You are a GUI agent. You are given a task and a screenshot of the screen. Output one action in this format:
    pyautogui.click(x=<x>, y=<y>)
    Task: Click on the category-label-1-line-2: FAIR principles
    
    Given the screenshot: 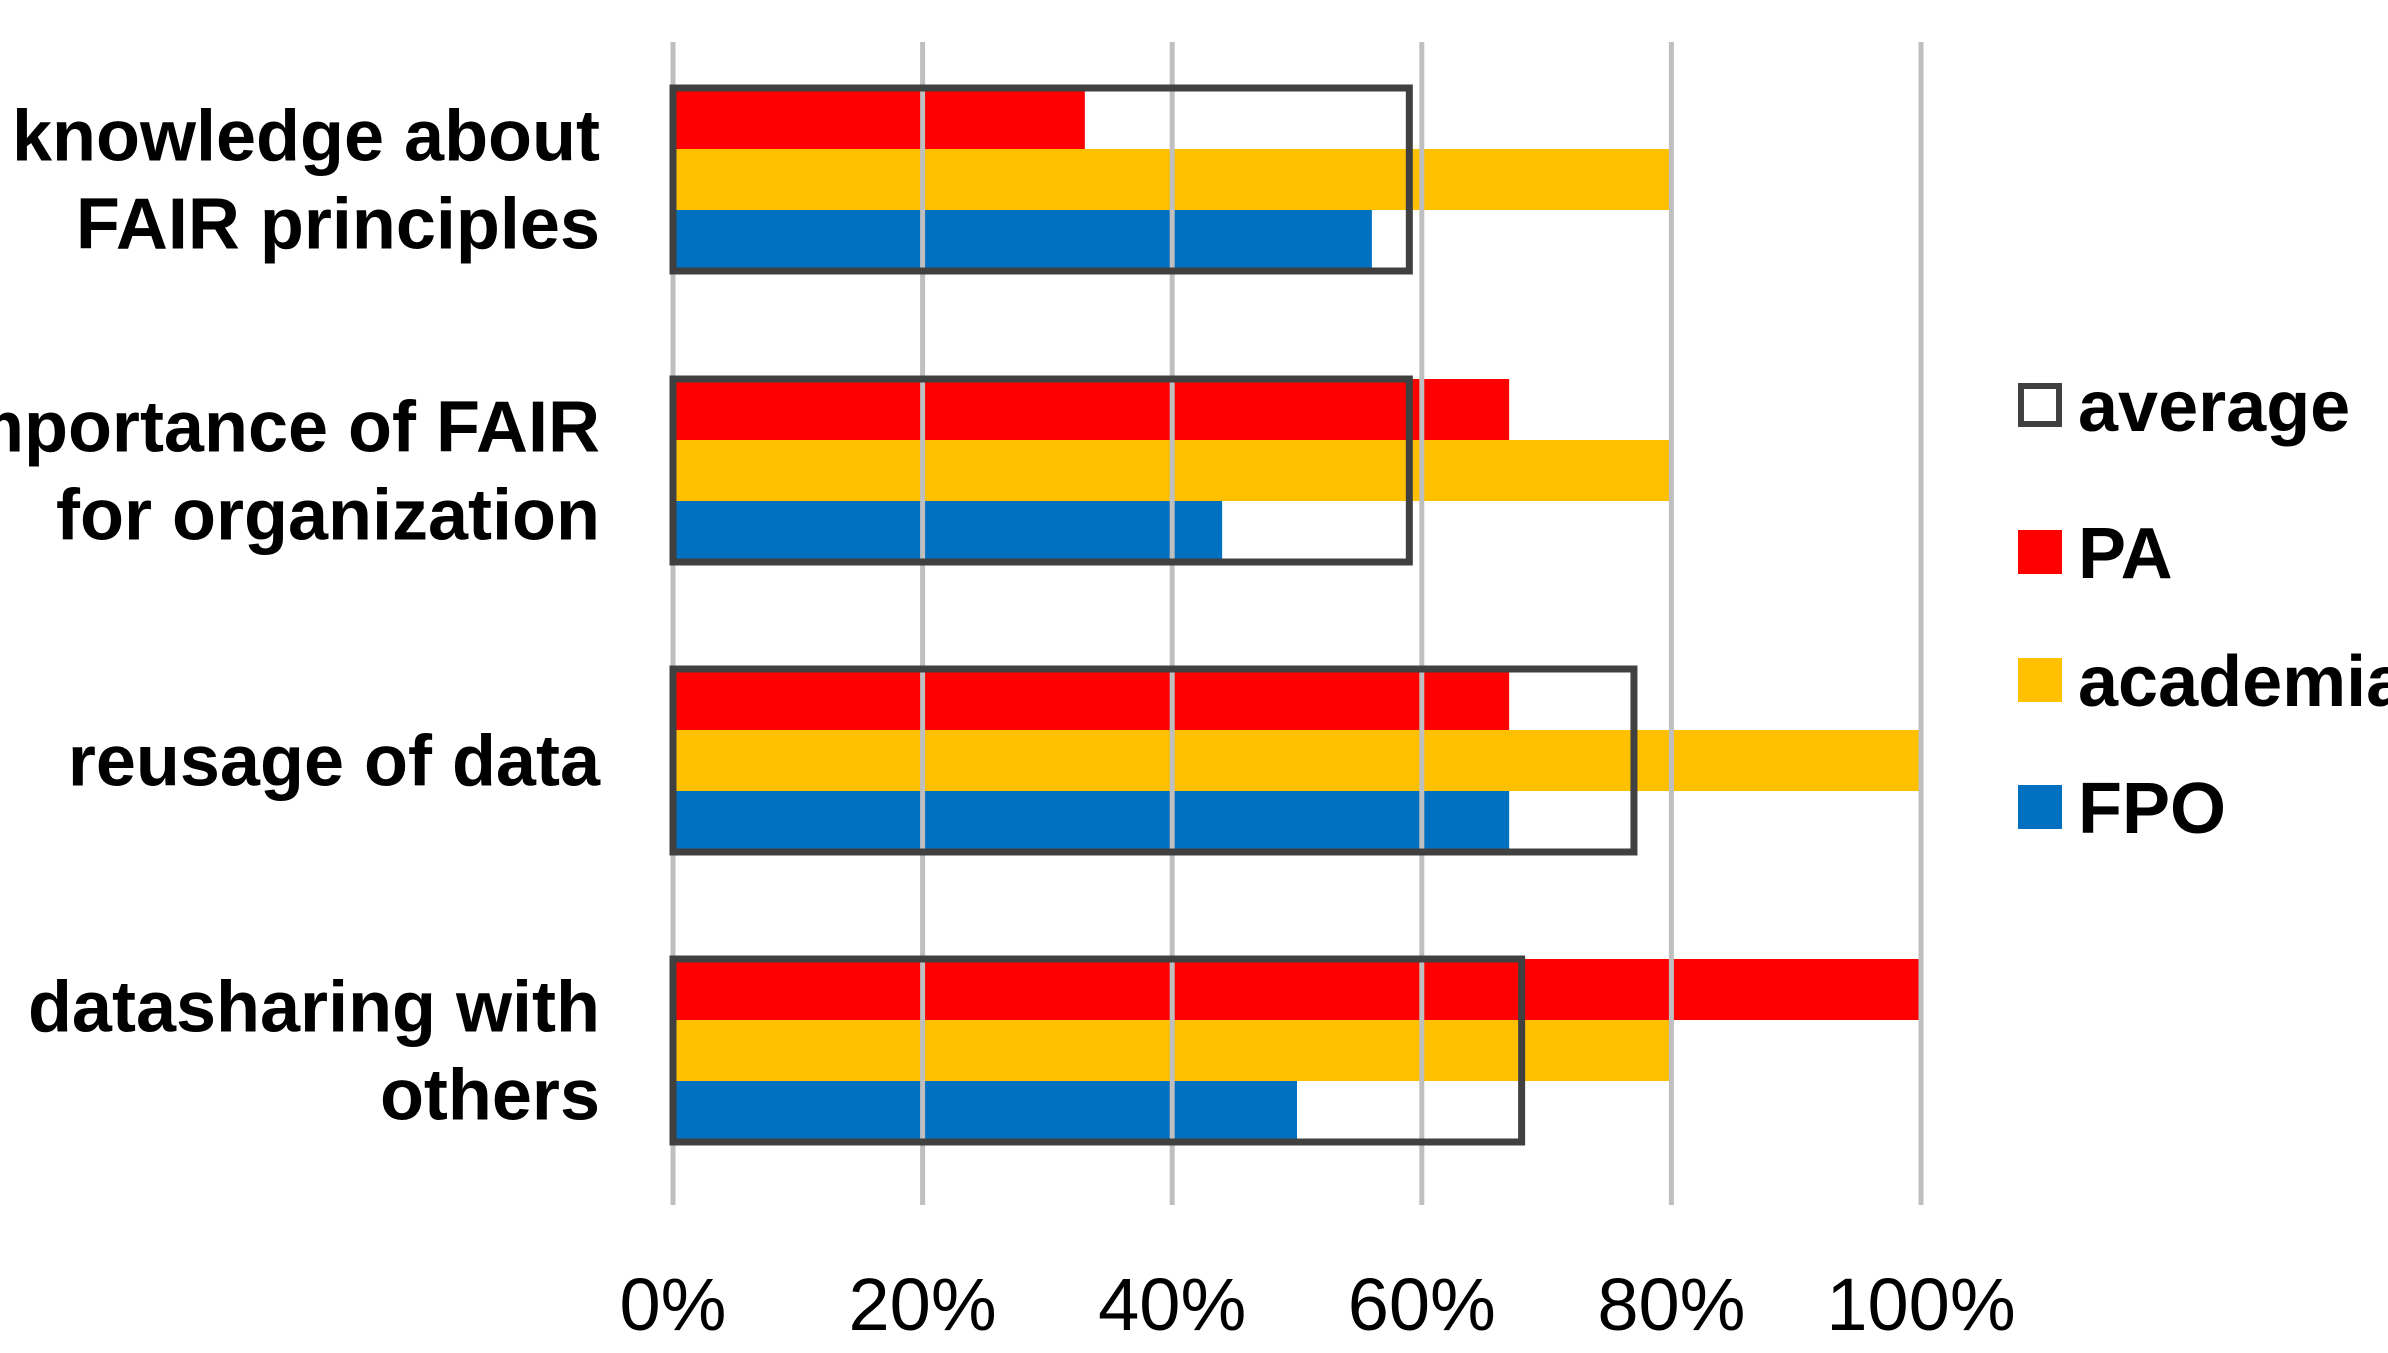 What is the action you would take?
    pyautogui.click(x=338, y=225)
    